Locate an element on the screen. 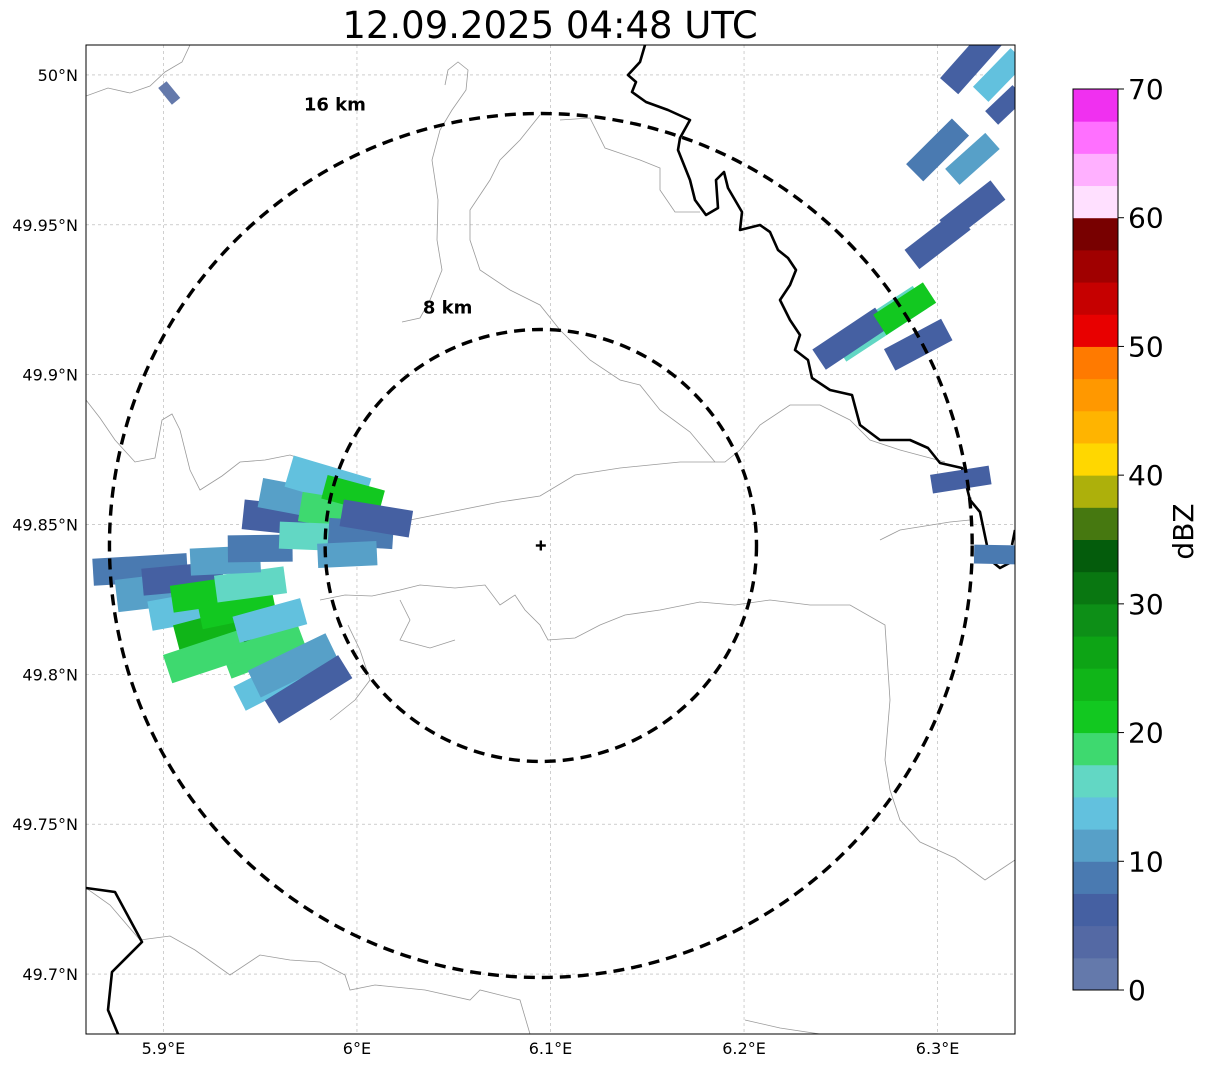 This screenshot has width=1207, height=1069. radar-site-marker is located at coordinates (540, 545).